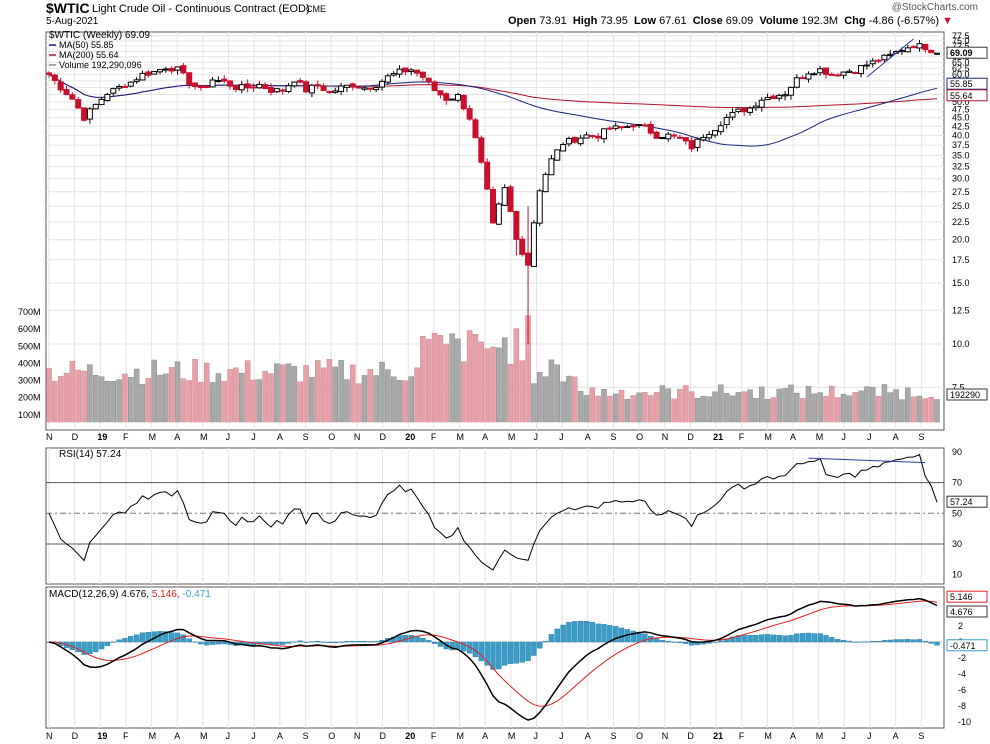 The width and height of the screenshot is (990, 744). I want to click on rsi-value-tag-box, so click(967, 501).